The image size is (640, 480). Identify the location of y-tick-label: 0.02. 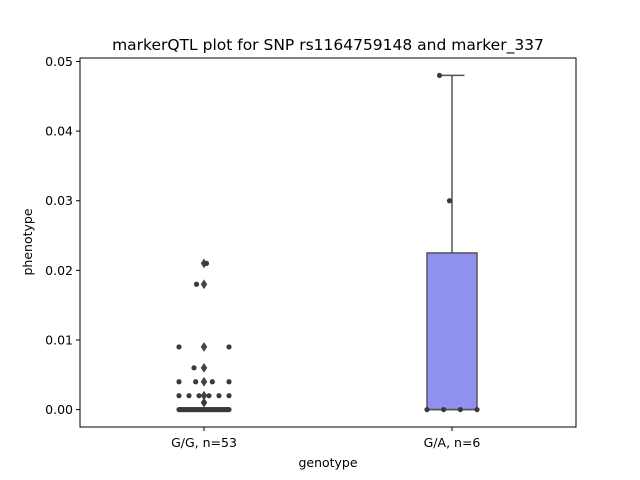
(59, 270).